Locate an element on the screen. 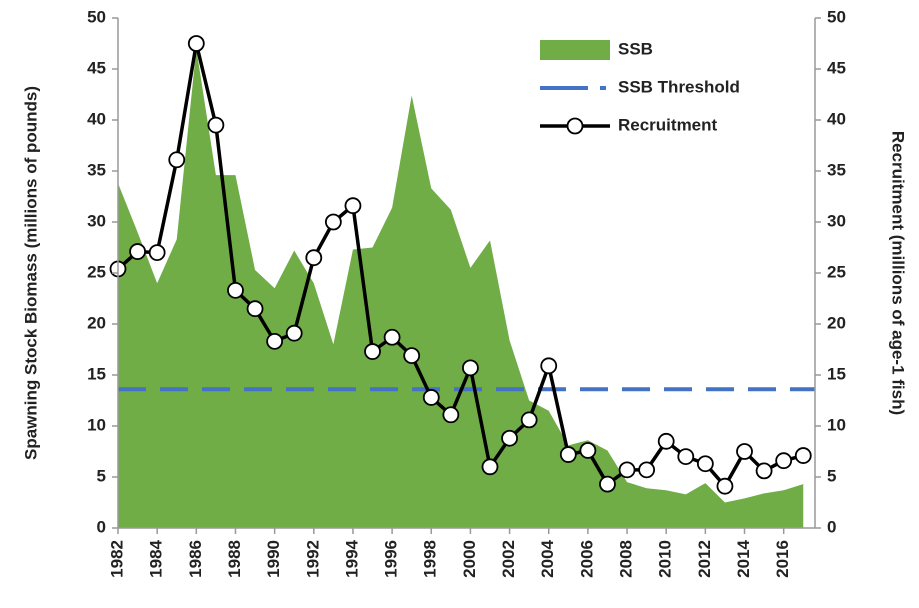 This screenshot has width=919, height=608. y2-tick-label: 20 is located at coordinates (836, 322).